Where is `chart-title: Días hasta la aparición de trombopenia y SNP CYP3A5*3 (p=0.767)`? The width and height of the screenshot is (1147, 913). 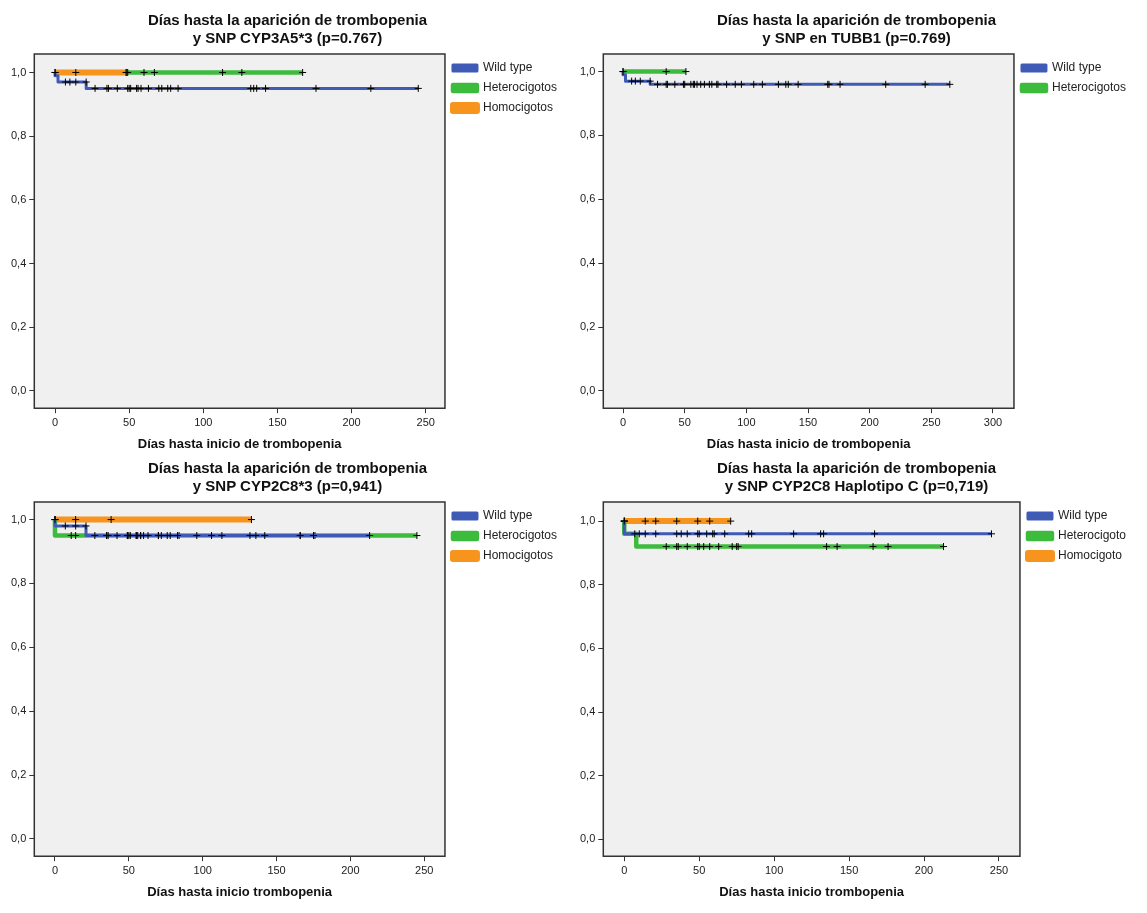
chart-title: Días hasta la aparición de trombopenia y SNP CYP3A5*3 (p=0.767) is located at coordinates (287, 29).